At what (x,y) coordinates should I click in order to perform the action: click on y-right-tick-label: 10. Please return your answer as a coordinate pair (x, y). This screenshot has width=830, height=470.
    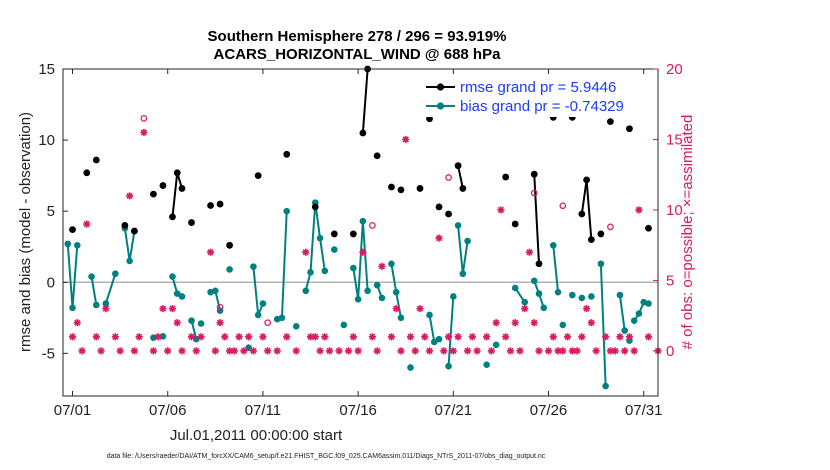
    Looking at the image, I should click on (674, 210).